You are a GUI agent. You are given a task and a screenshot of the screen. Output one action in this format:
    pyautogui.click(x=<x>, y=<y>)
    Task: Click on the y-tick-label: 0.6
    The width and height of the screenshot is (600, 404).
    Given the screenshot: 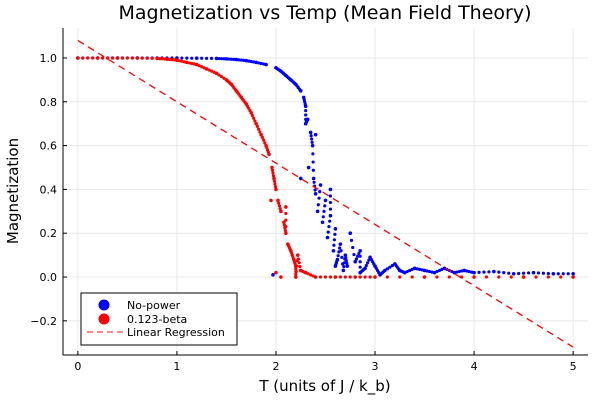 What is the action you would take?
    pyautogui.click(x=49, y=146)
    